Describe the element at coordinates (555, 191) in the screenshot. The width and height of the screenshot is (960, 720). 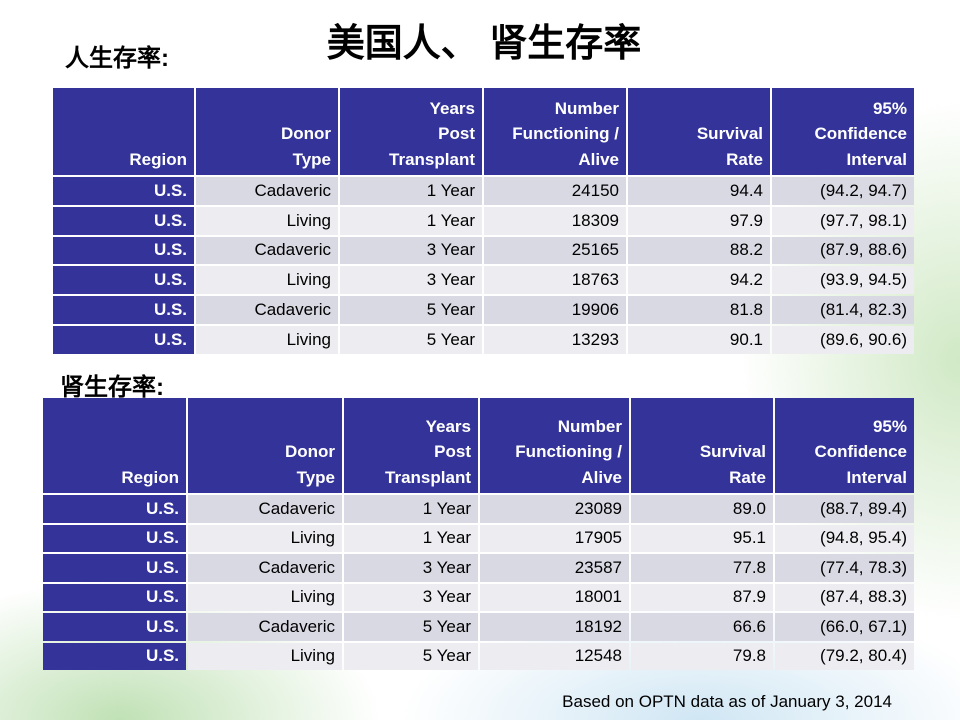
I see `table-cell: 24150` at that location.